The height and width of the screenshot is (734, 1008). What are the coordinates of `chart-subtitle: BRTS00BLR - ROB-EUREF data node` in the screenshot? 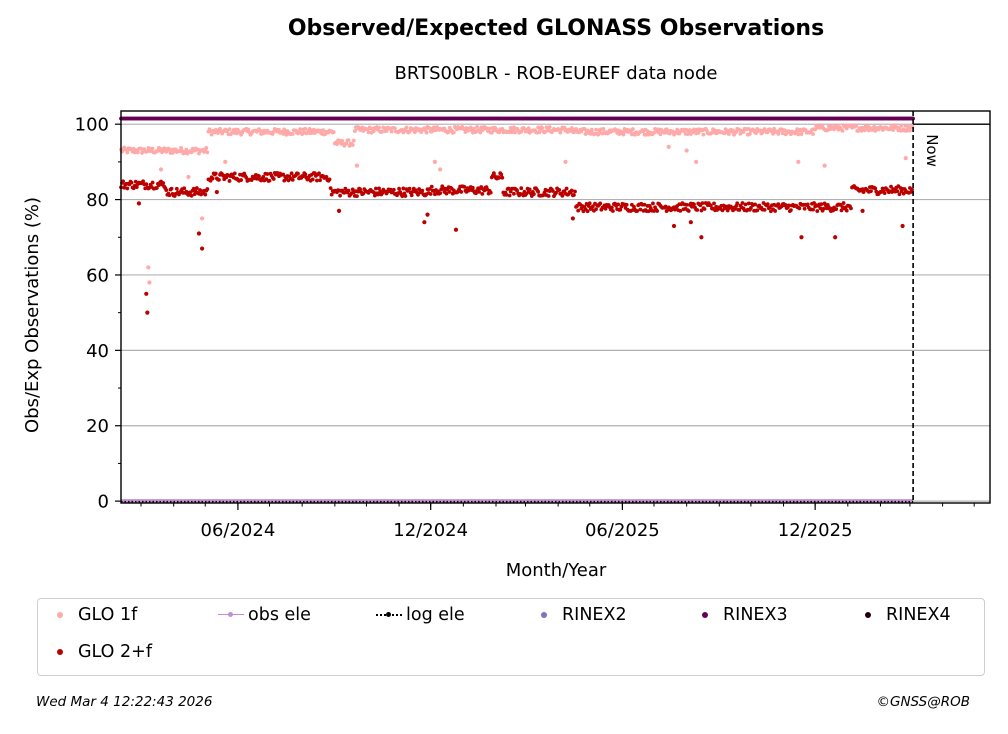 It's located at (556, 73).